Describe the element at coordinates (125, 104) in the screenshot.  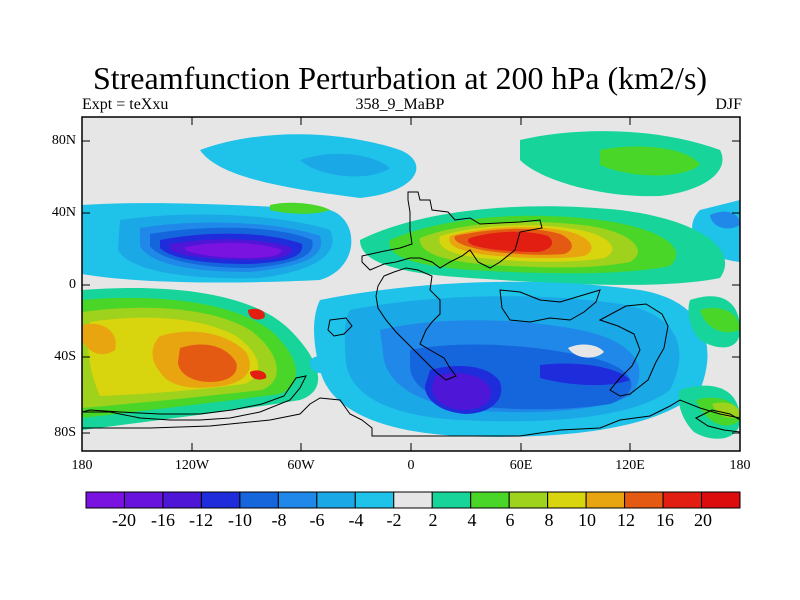
I see `experiment-label: Expt = teXxu` at that location.